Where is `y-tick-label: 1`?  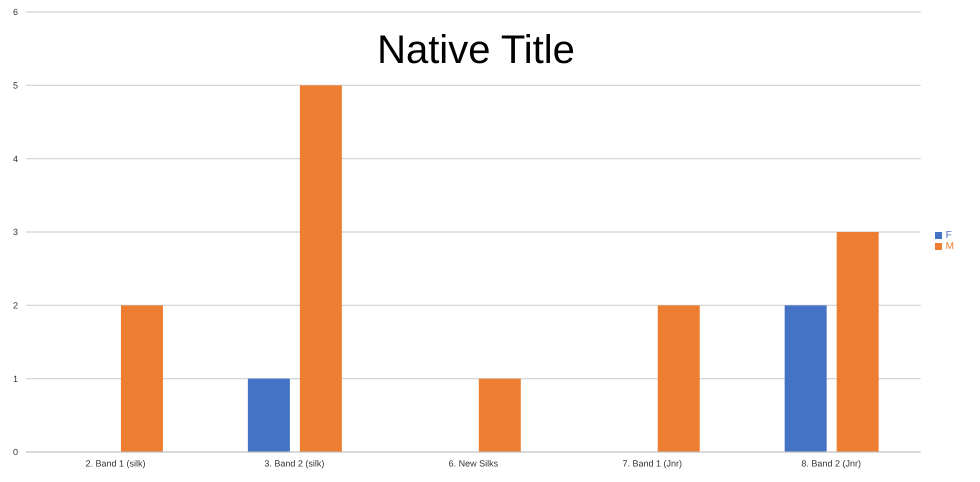 y-tick-label: 1 is located at coordinates (15, 379).